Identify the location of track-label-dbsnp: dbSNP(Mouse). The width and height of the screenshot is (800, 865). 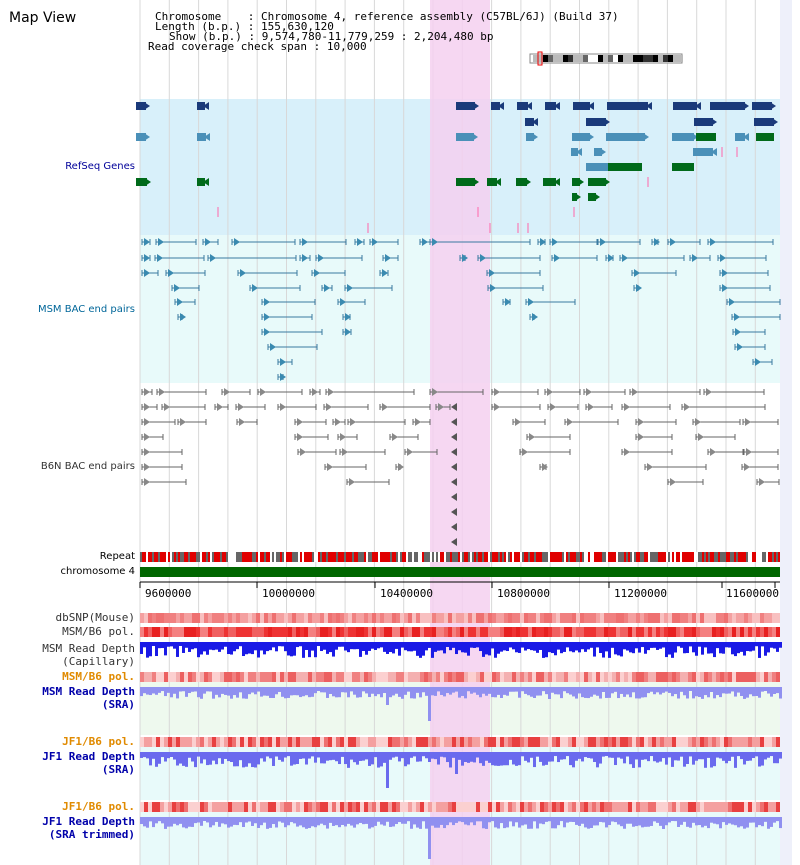
(95, 617).